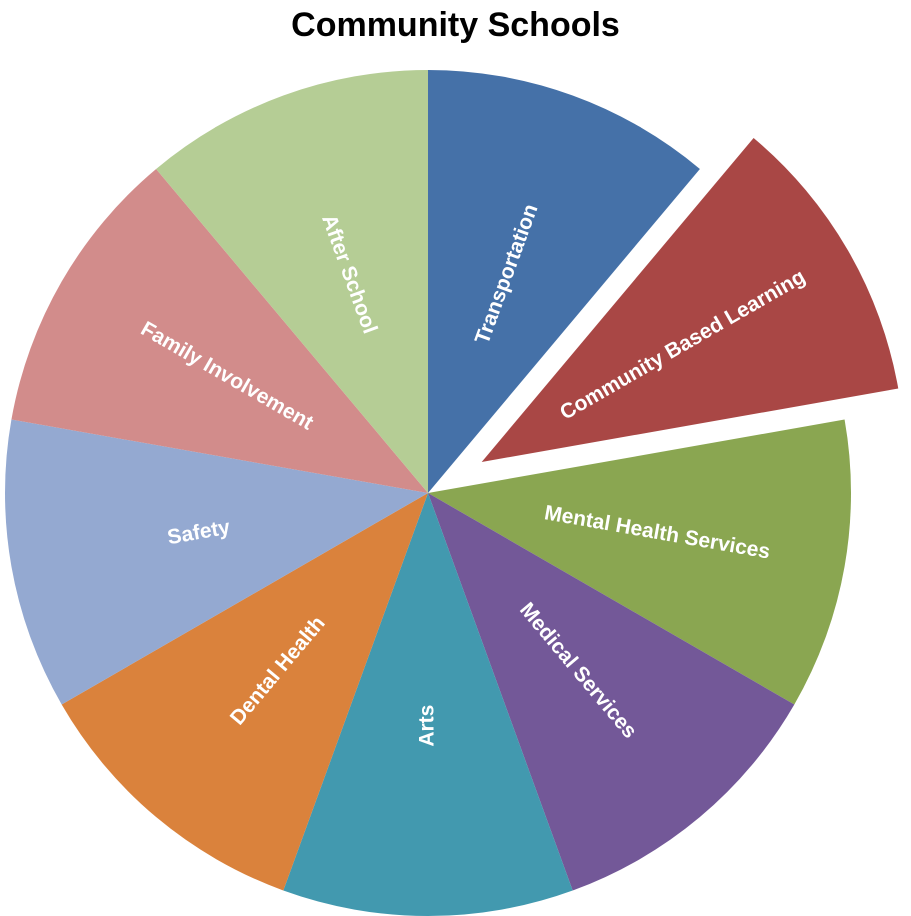 The height and width of the screenshot is (916, 911). I want to click on slice-transportation, so click(564, 281).